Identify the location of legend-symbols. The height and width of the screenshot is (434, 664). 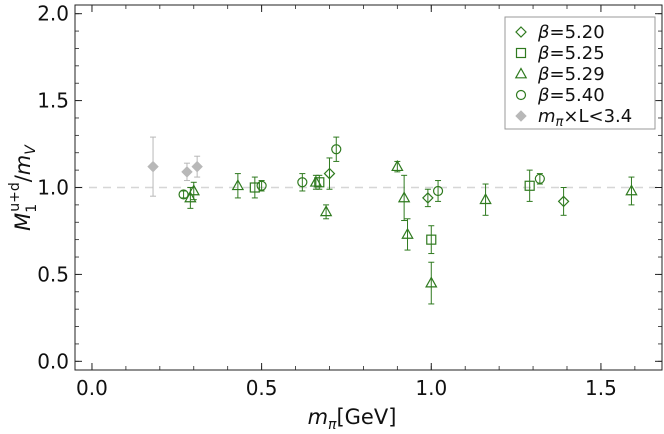
(521, 74).